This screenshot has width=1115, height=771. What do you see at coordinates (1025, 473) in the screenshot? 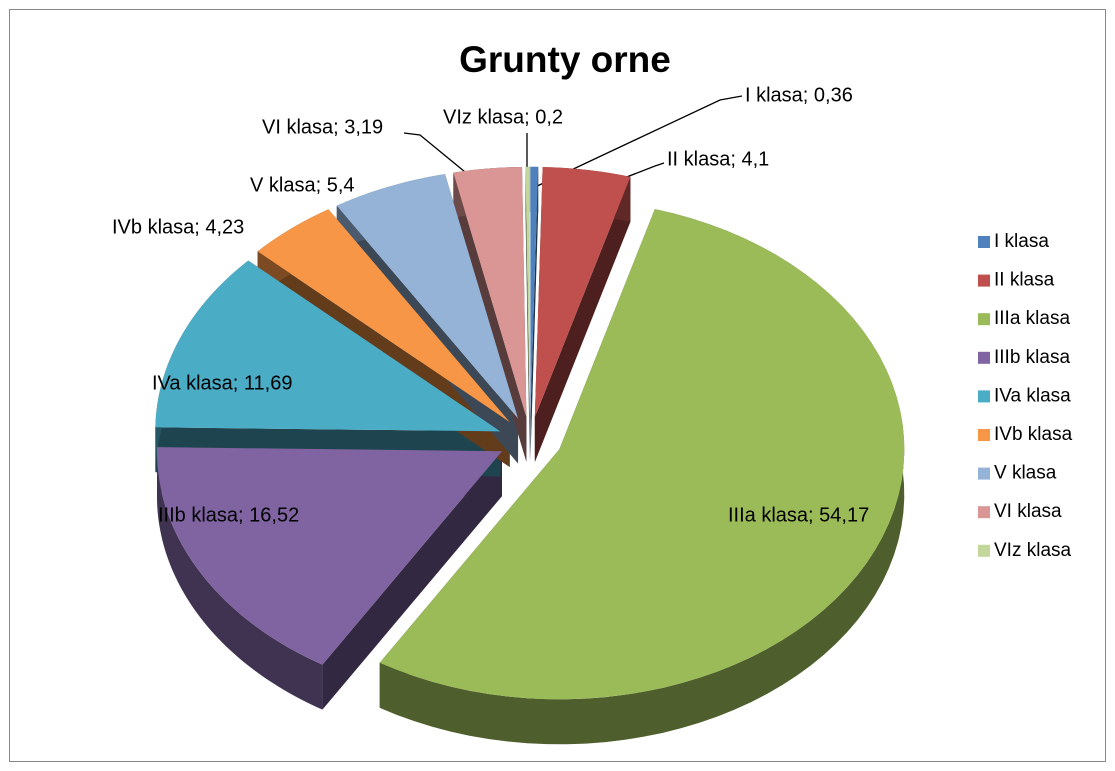
I see `legend-label: V klasa` at bounding box center [1025, 473].